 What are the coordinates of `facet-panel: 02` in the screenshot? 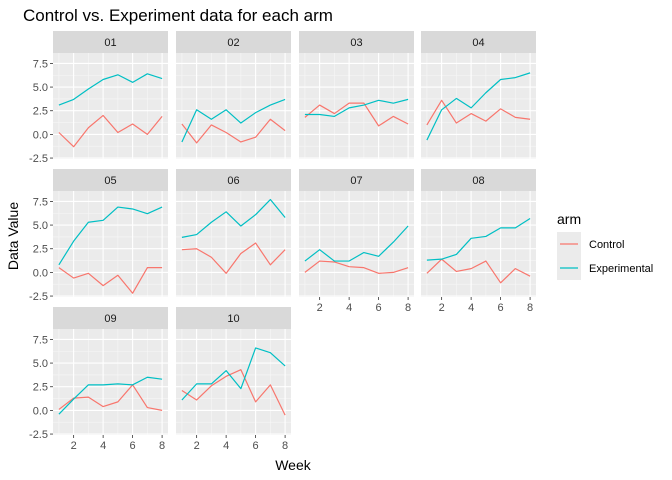 It's located at (233, 95).